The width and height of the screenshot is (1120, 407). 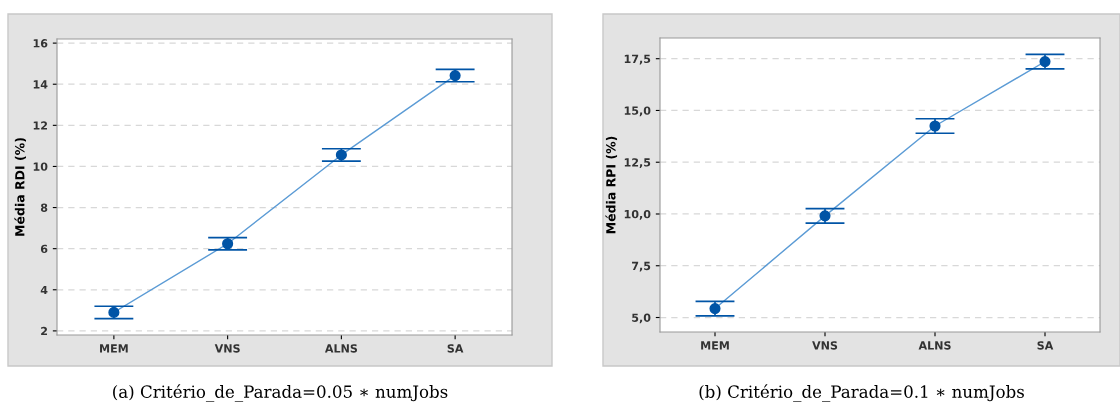 What do you see at coordinates (44, 249) in the screenshot?
I see `y-tick-label: 6` at bounding box center [44, 249].